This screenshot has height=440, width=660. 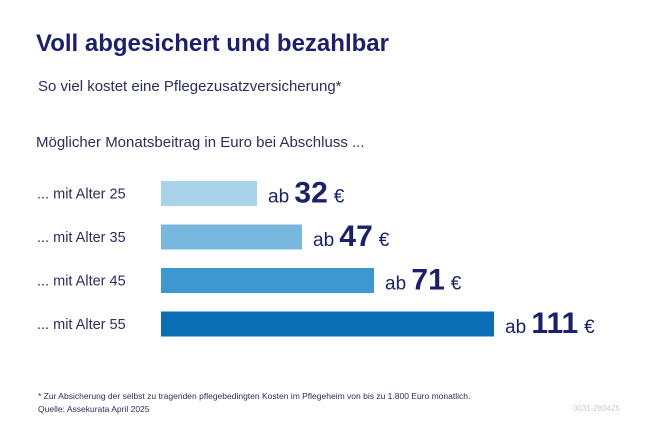 What do you see at coordinates (81, 325) in the screenshot?
I see `category-label: ... mit Alter 55` at bounding box center [81, 325].